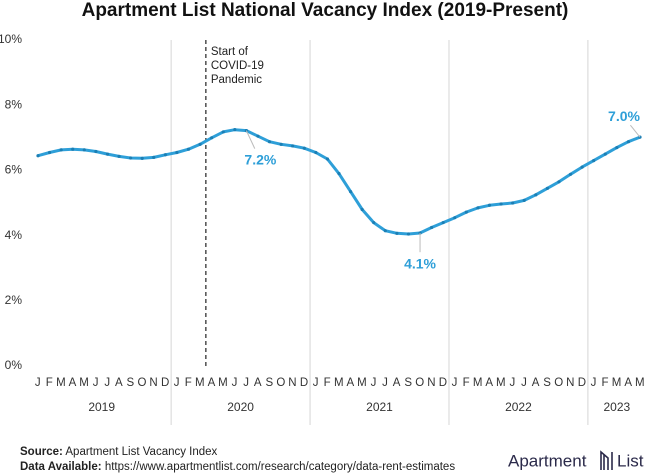  Describe the element at coordinates (230, 52) in the screenshot. I see `annotation-text: Start of` at that location.